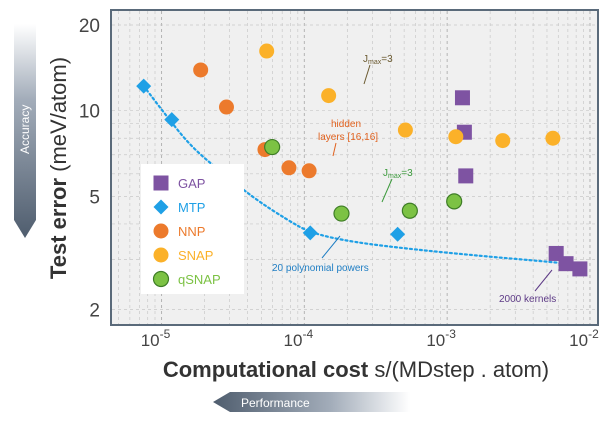 The image size is (600, 434). What do you see at coordinates (89, 26) in the screenshot?
I see `y-tick-label: 20` at bounding box center [89, 26].